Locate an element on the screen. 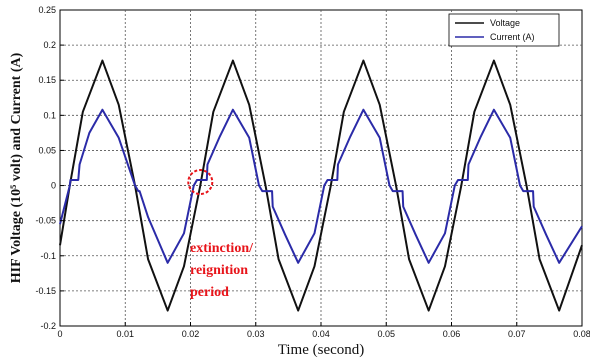 This screenshot has height=360, width=590. x-tick-label: 0.04 is located at coordinates (321, 334).